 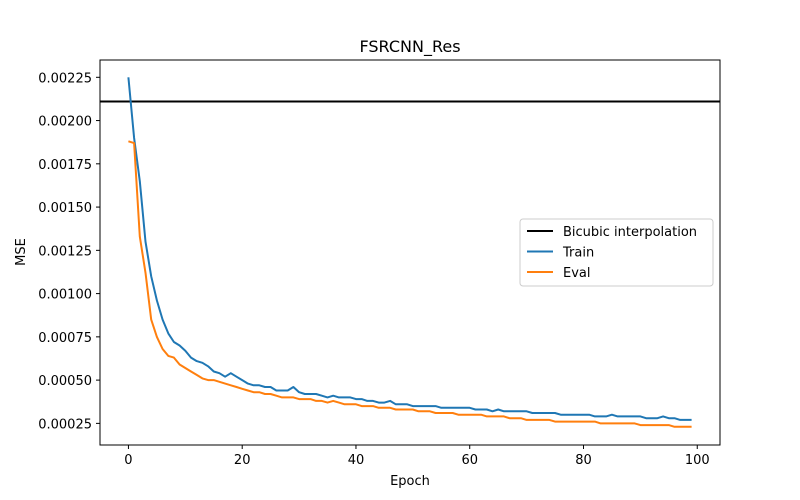 What do you see at coordinates (65, 251) in the screenshot?
I see `y-tick-label: 0.00125` at bounding box center [65, 251].